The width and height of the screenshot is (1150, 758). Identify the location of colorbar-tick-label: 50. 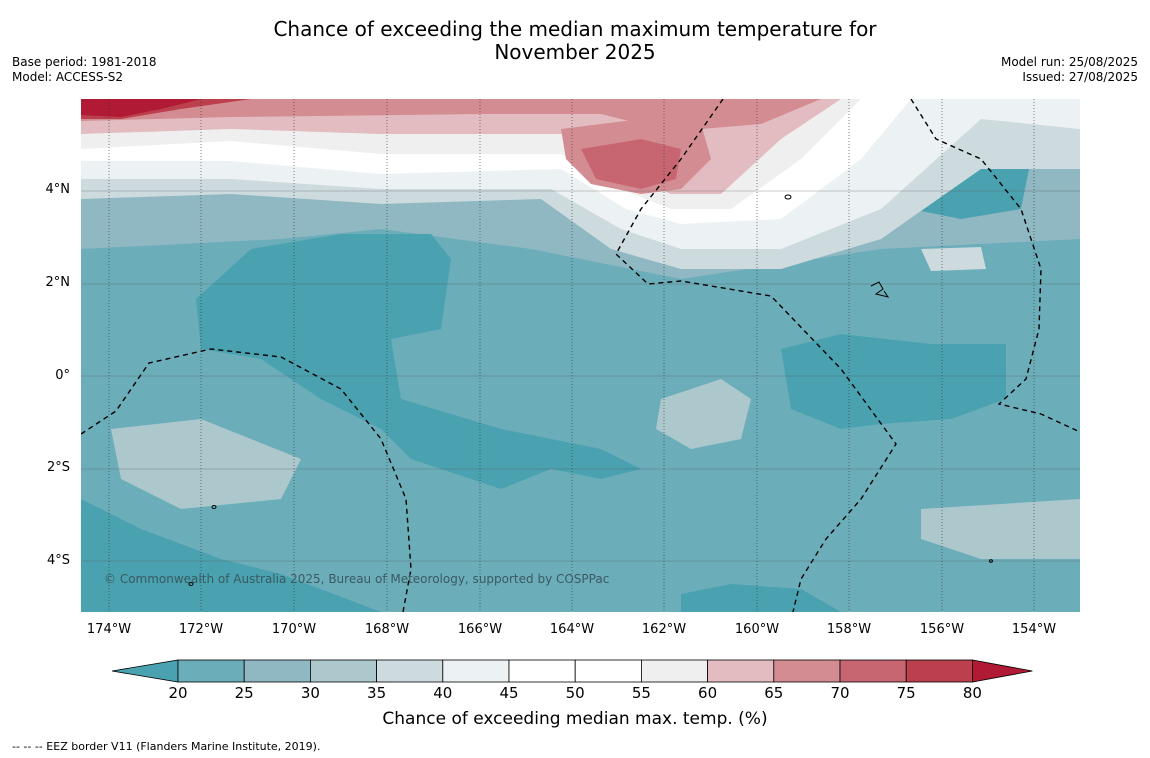
(575, 693).